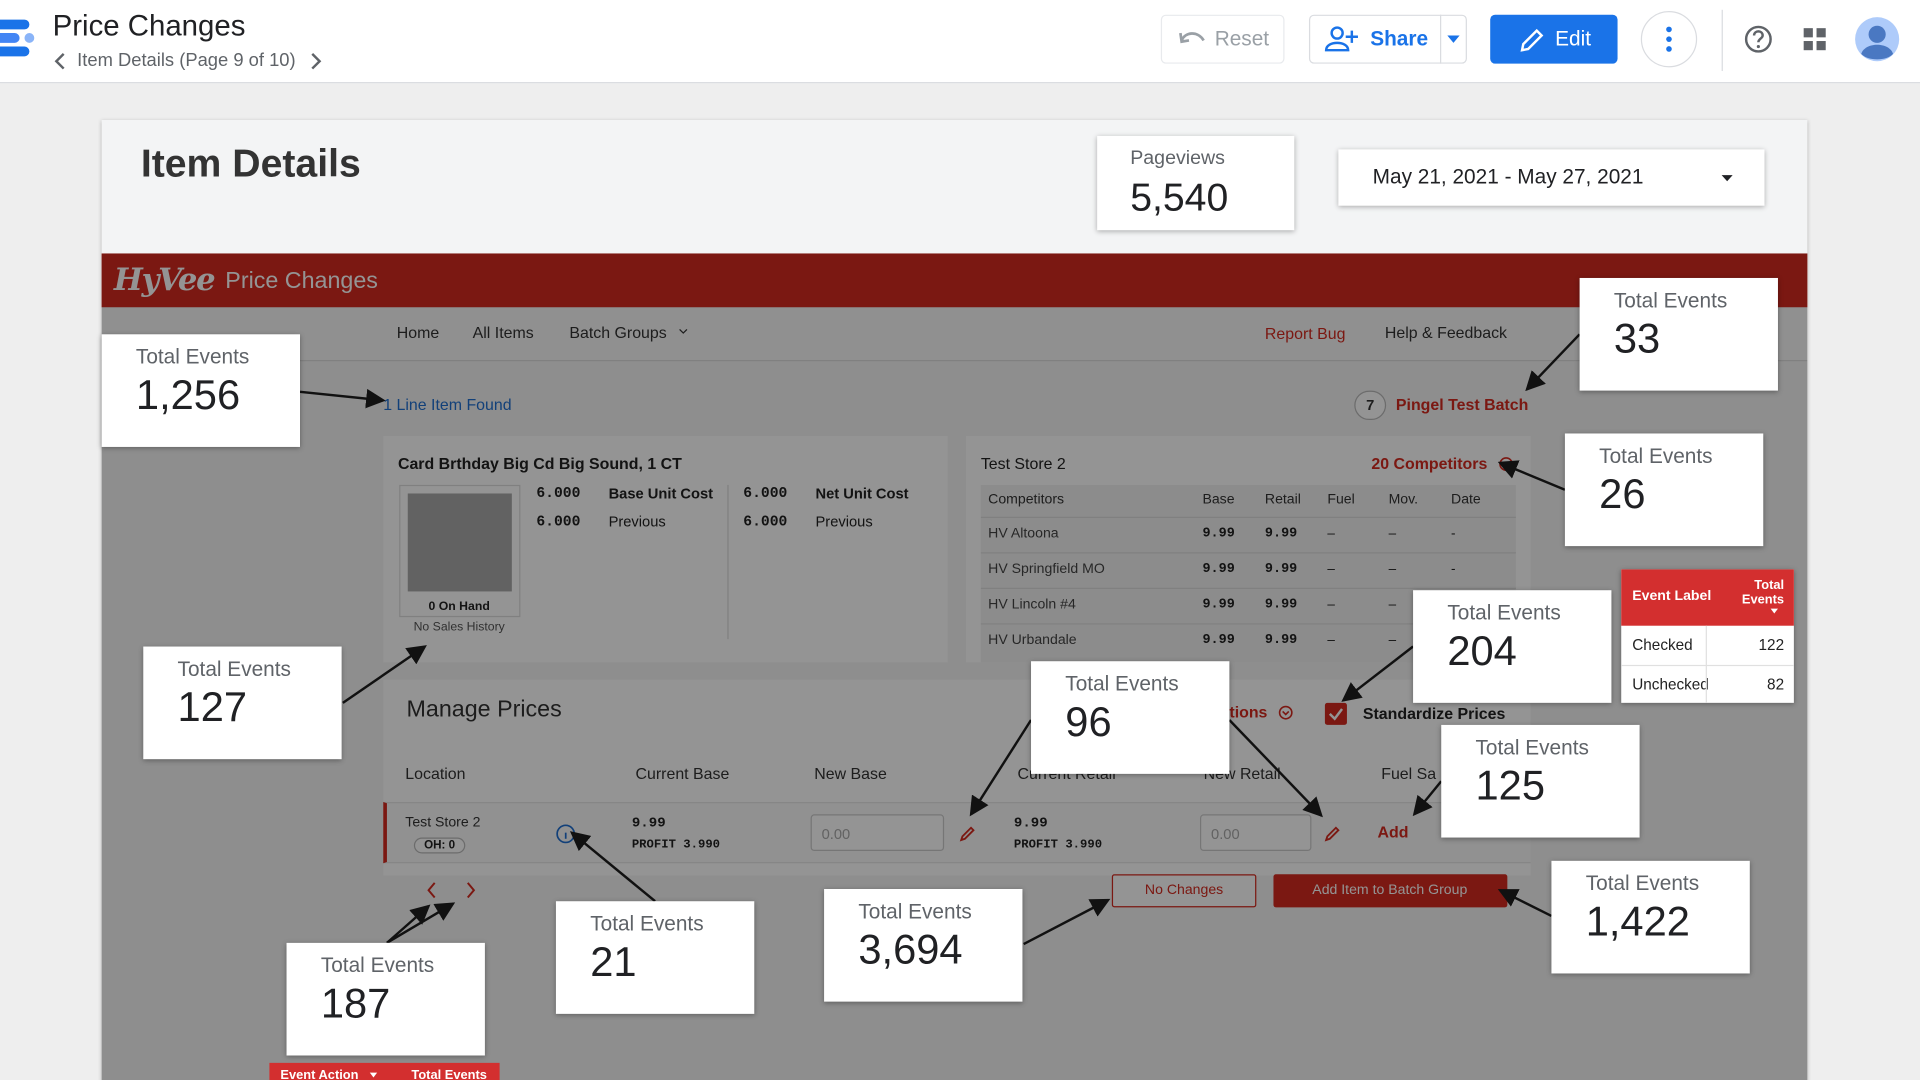 The image size is (1920, 1080). What do you see at coordinates (954, 280) in the screenshot?
I see `app-top-bar` at bounding box center [954, 280].